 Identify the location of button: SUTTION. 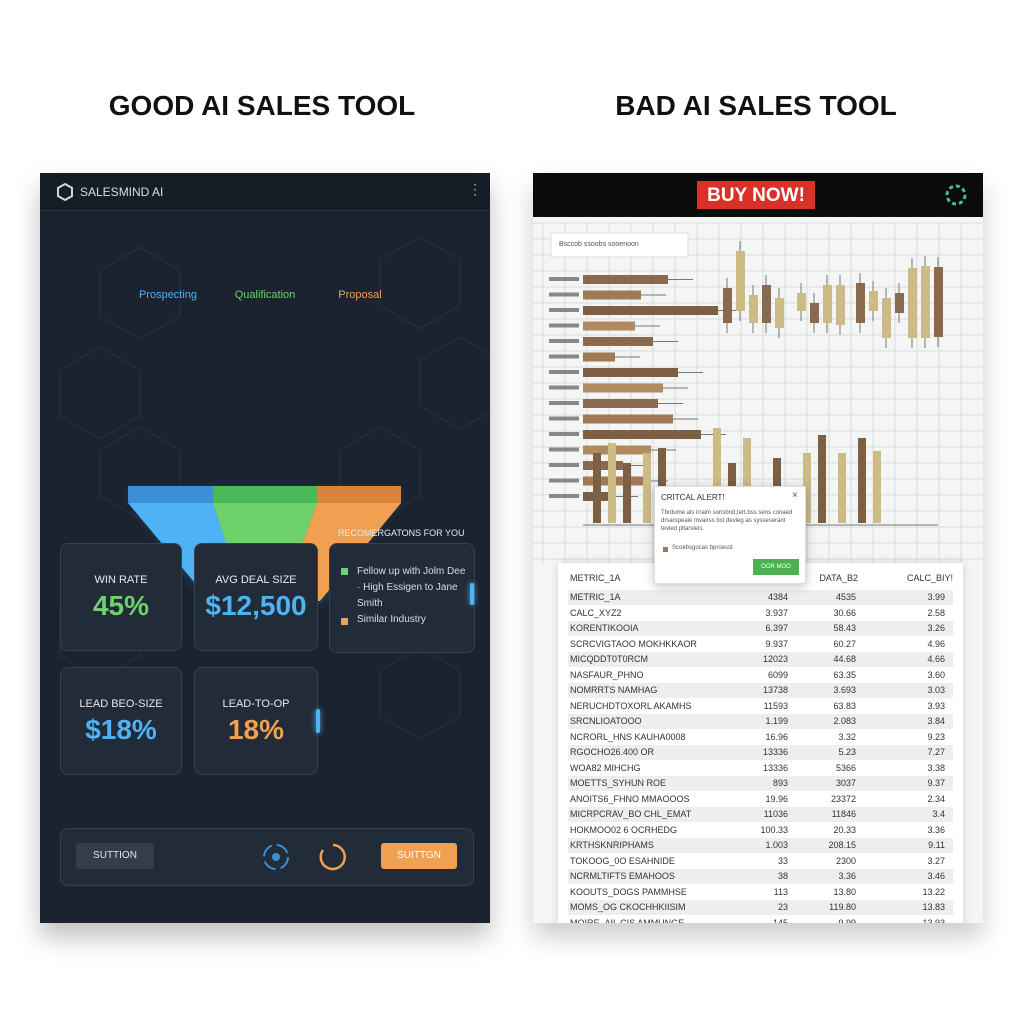
(115, 856).